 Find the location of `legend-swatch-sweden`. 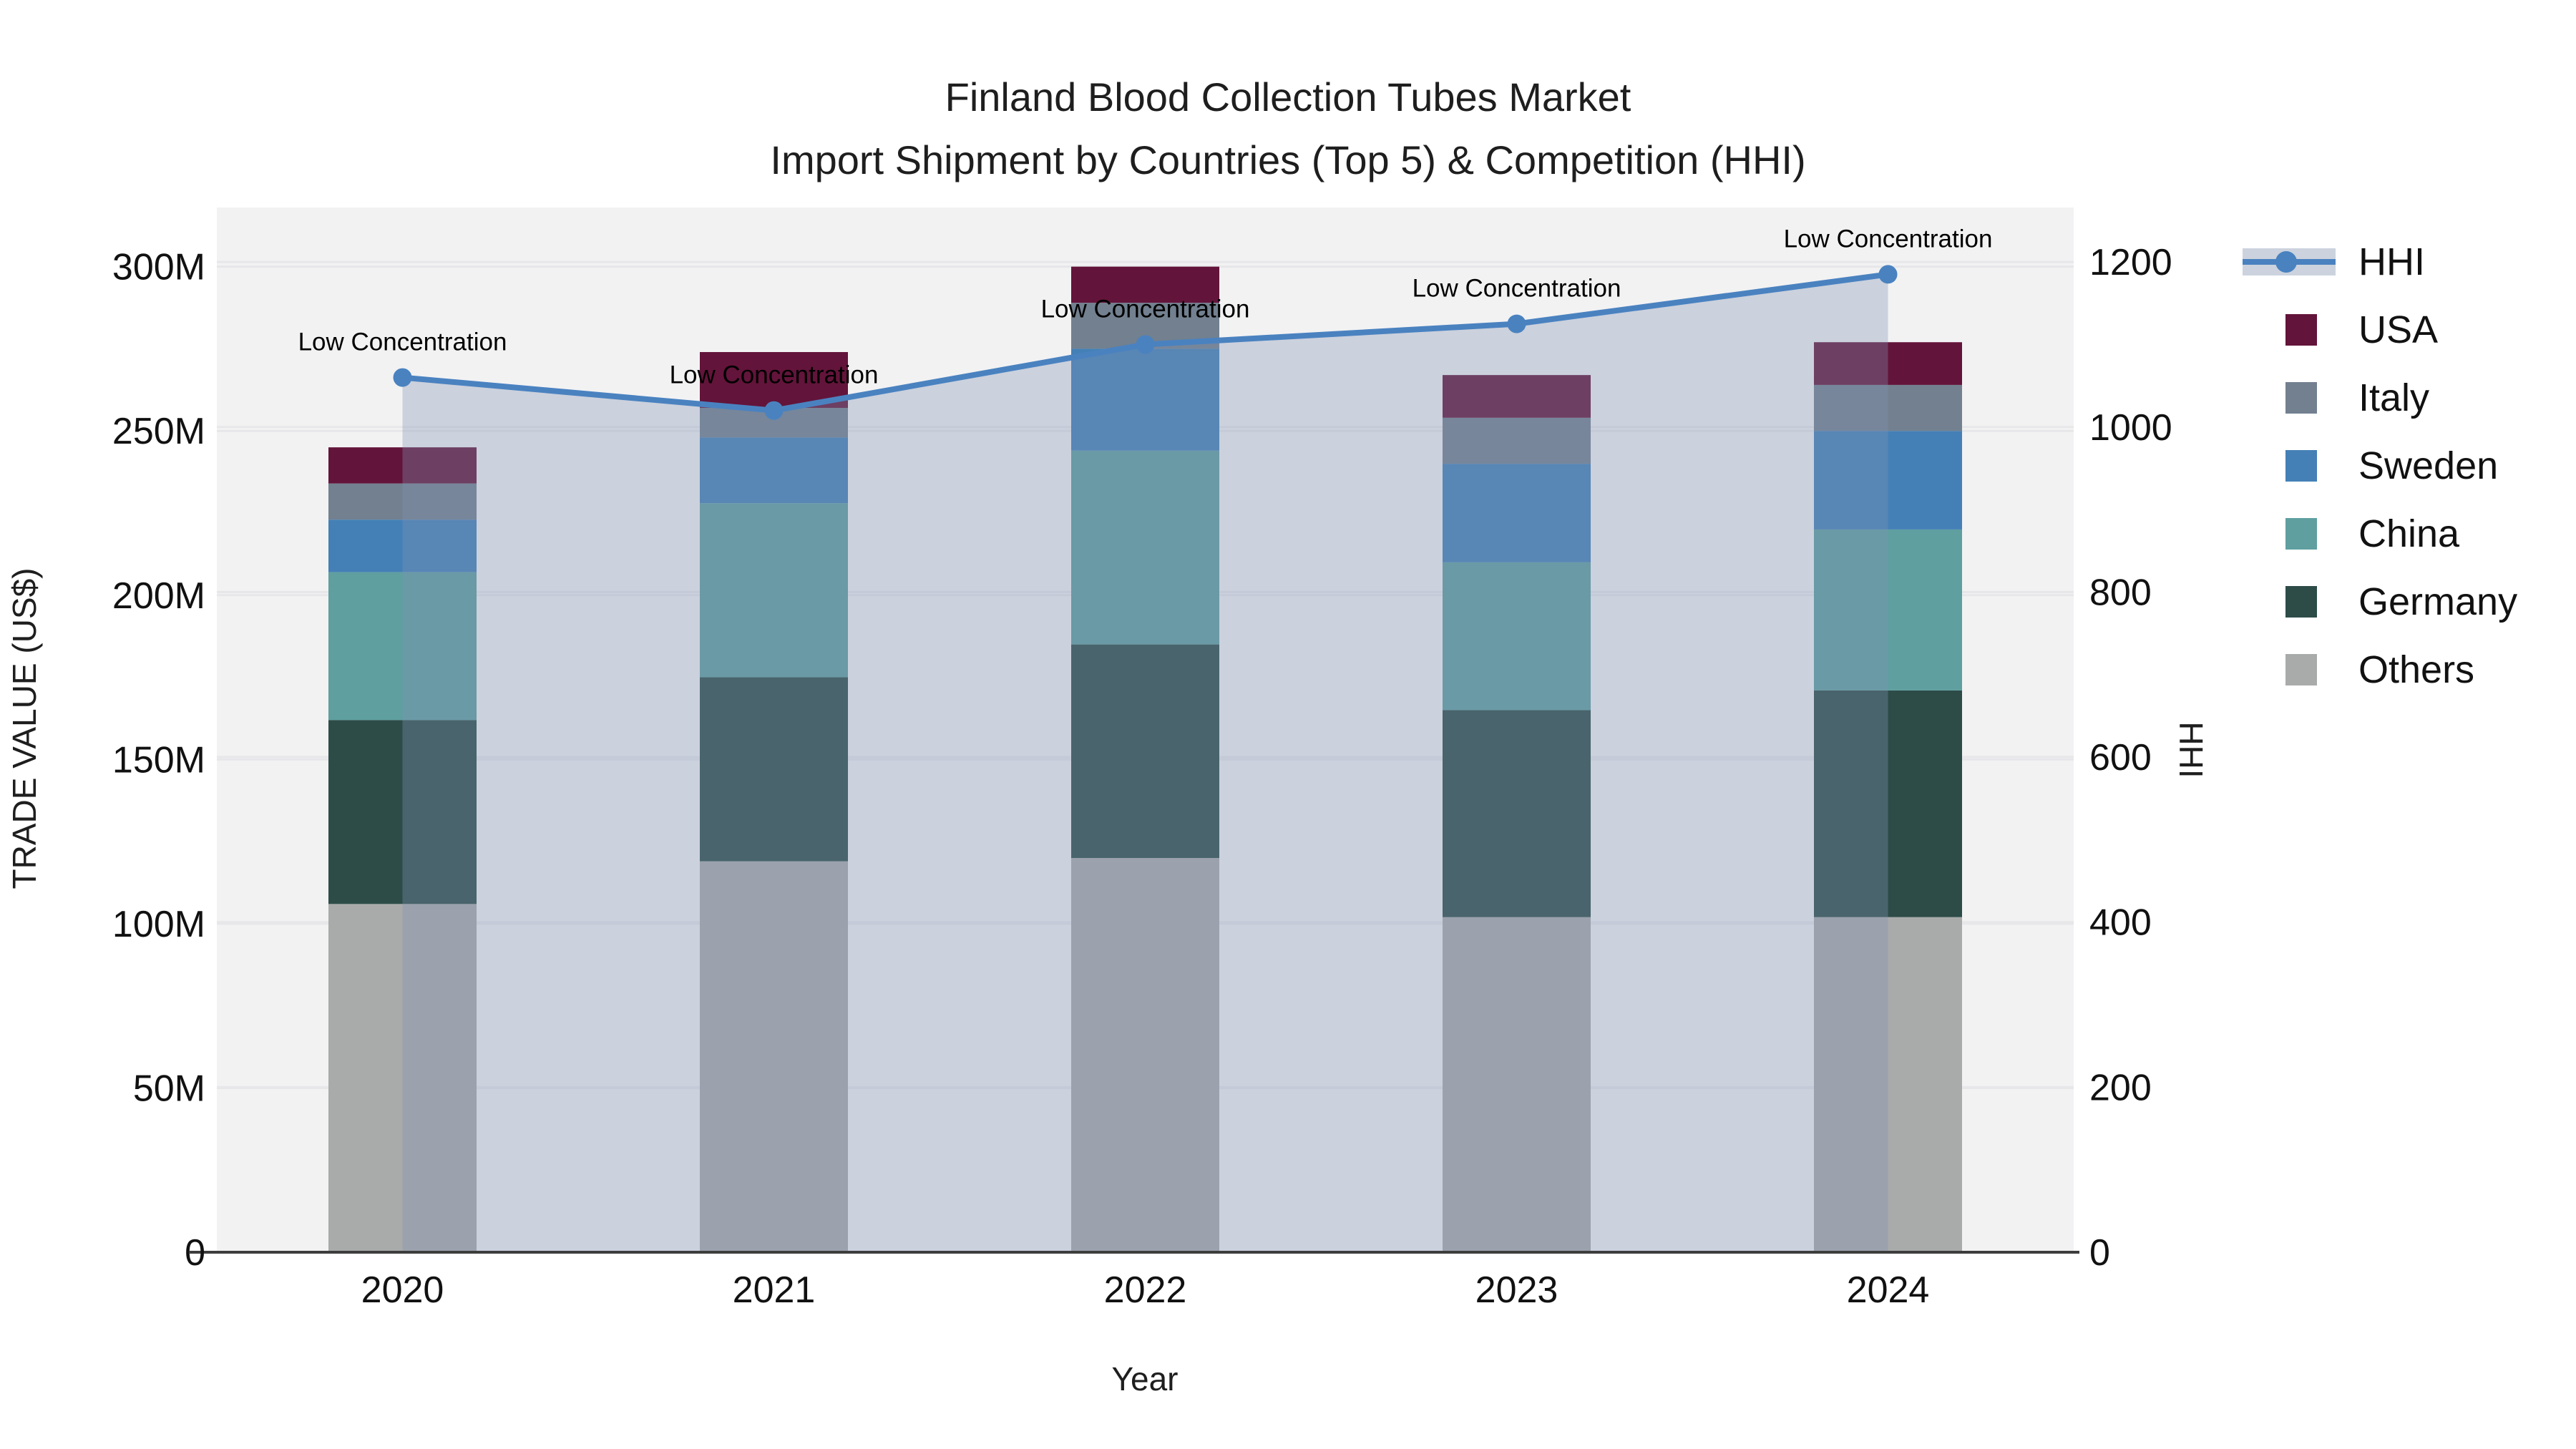

legend-swatch-sweden is located at coordinates (2301, 465).